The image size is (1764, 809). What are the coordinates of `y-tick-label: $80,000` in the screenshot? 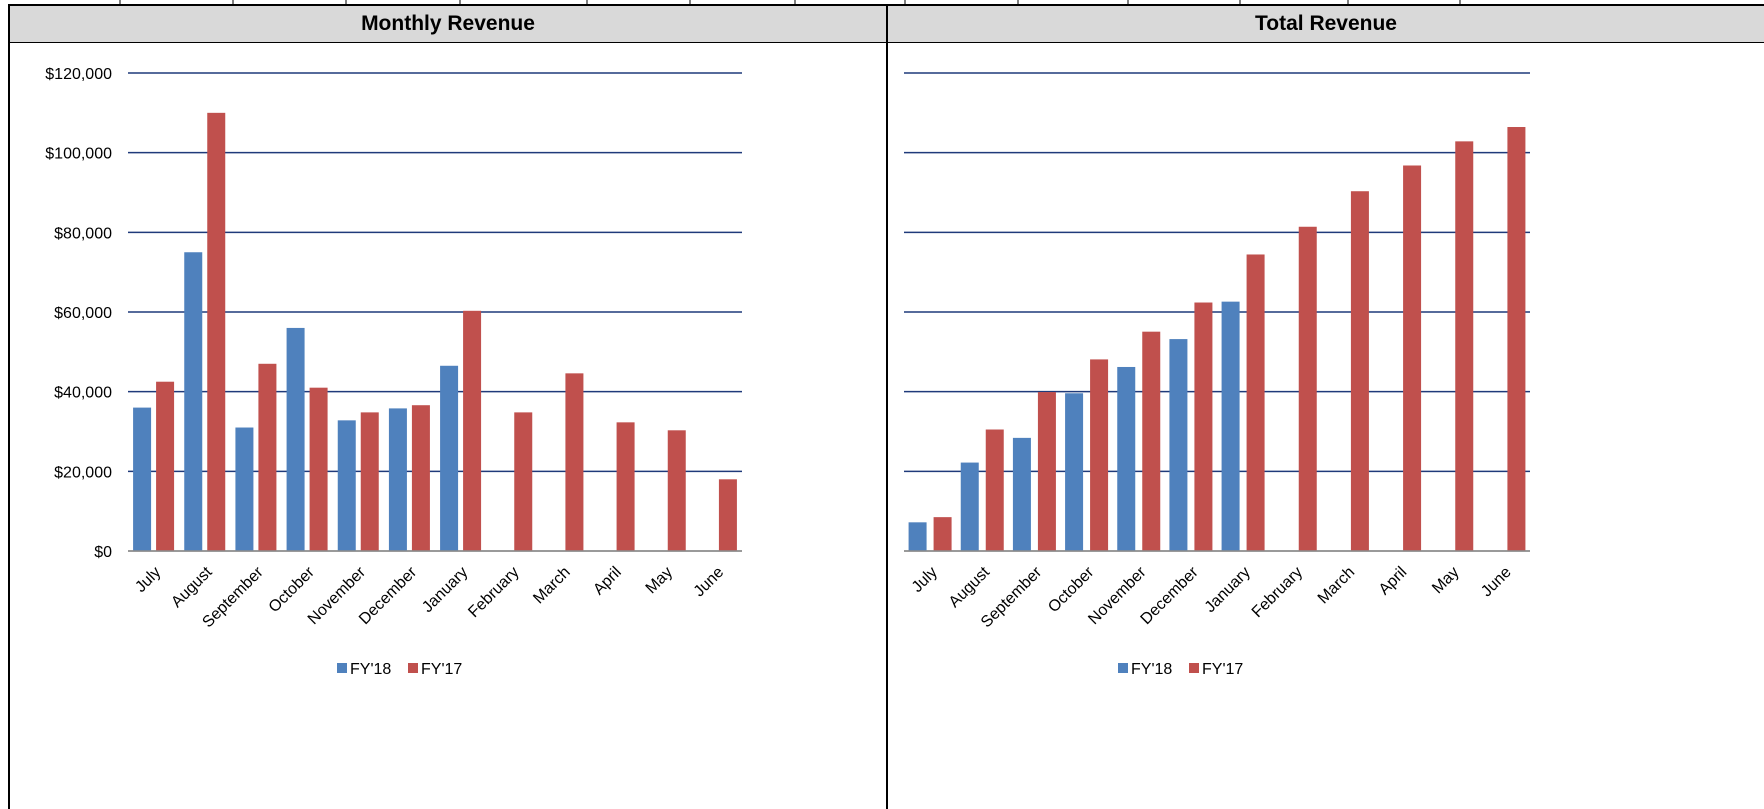 It's located at (83, 233).